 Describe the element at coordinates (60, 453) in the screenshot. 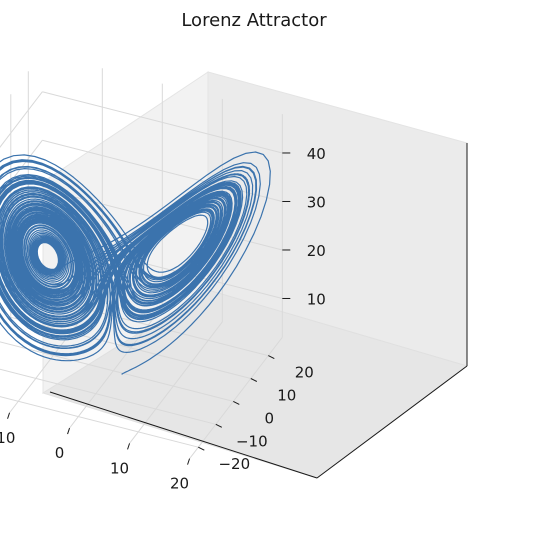

I see `x-axis-tick-label: 0` at that location.